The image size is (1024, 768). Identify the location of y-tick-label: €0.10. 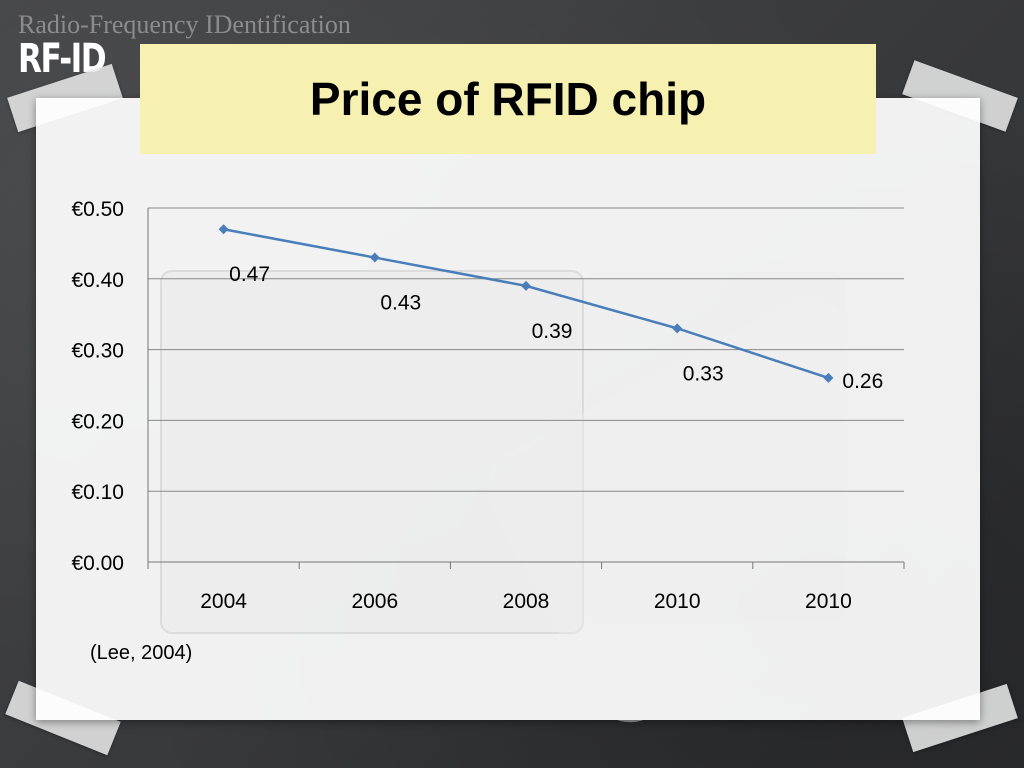
(97, 492).